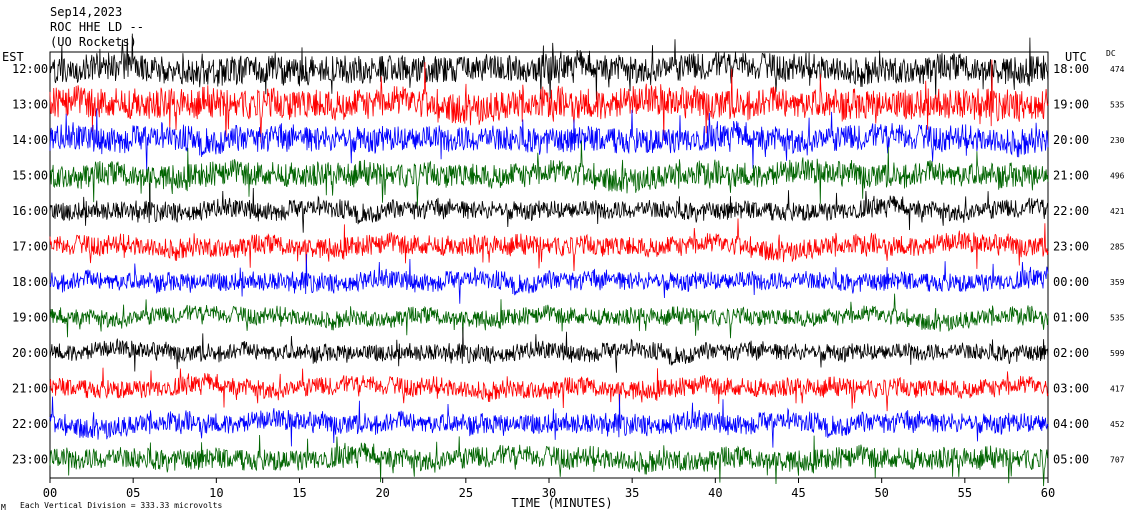 The width and height of the screenshot is (1130, 519). I want to click on x-tick-label: 05, so click(133, 493).